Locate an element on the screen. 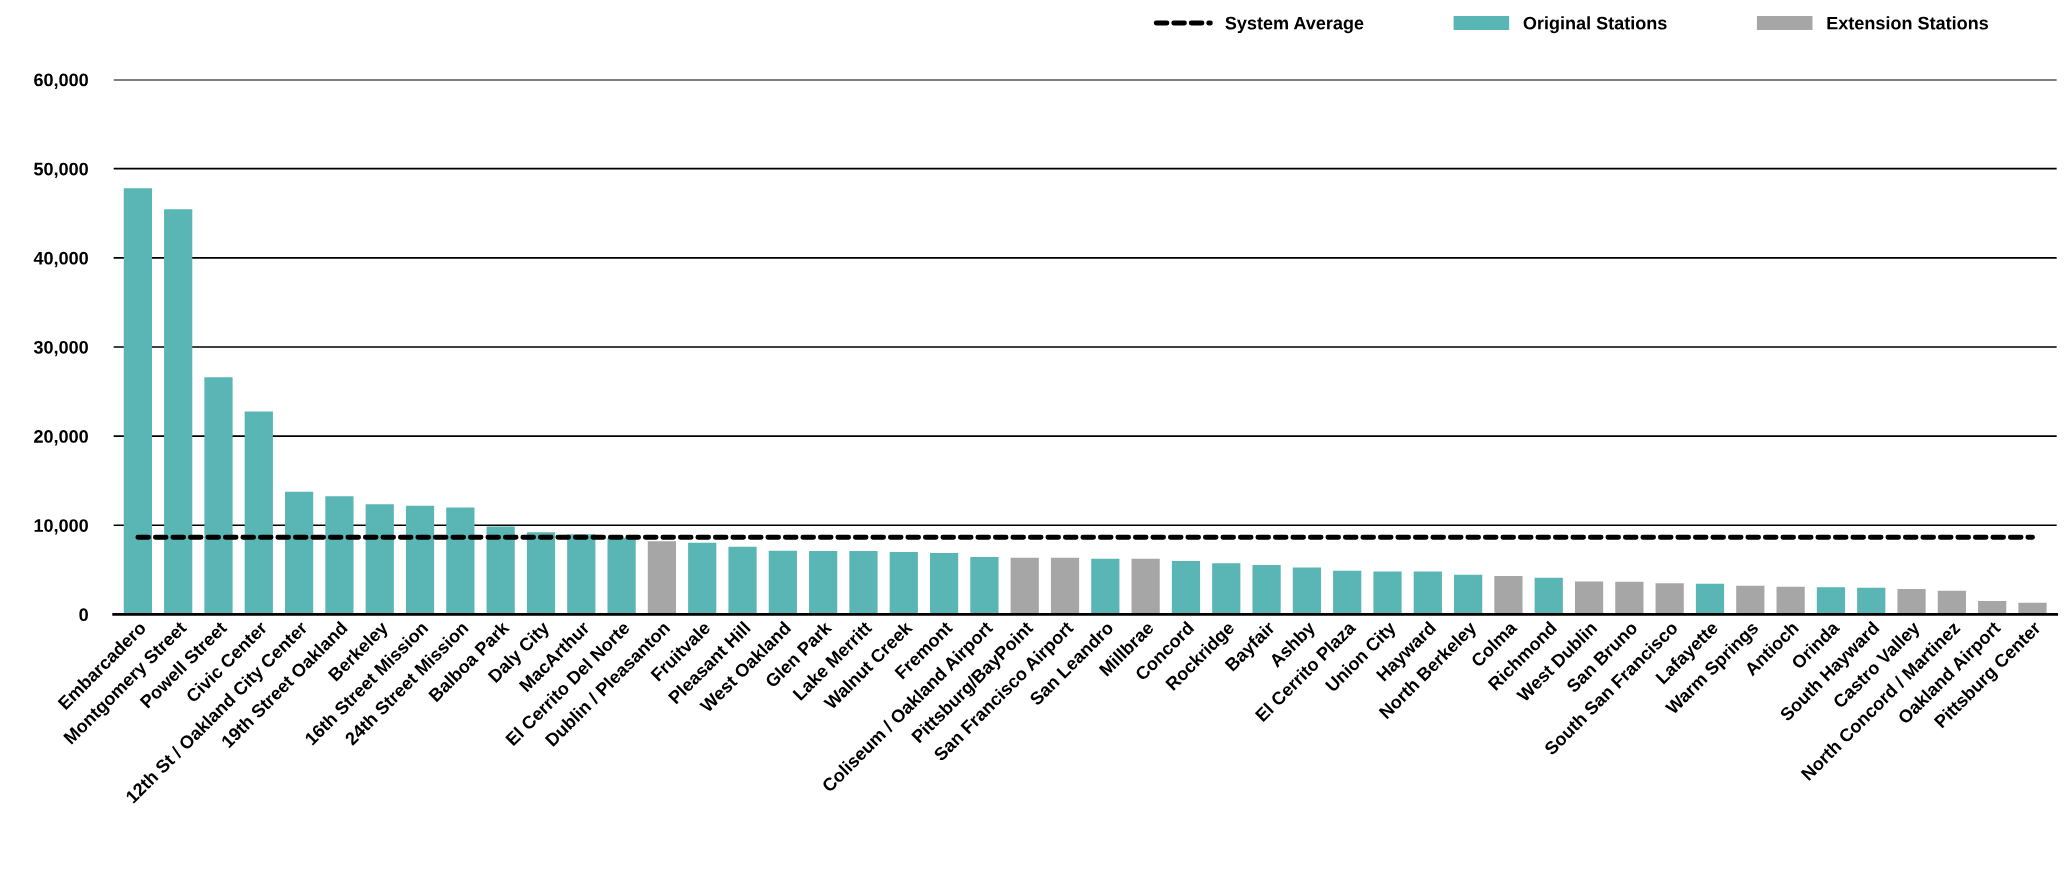  y-tick-label: 30,000 is located at coordinates (60, 348).